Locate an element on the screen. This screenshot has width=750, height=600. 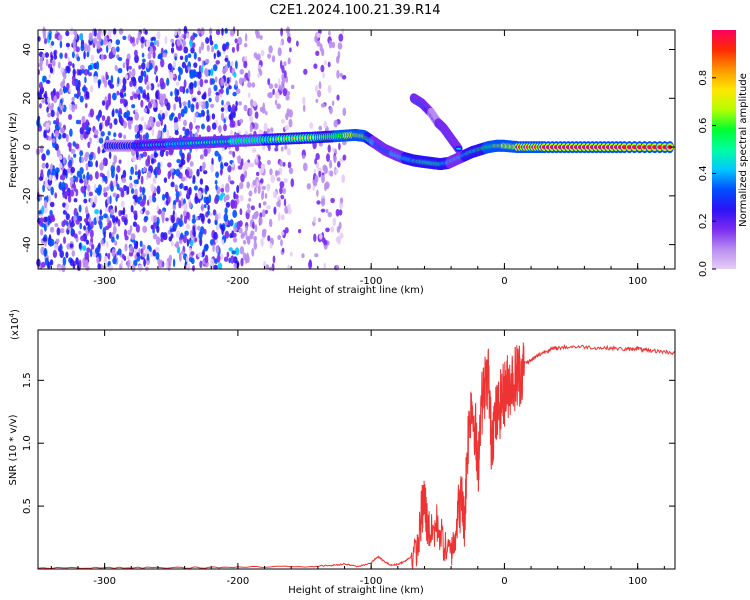
colorbar-tick-label: 0.8 is located at coordinates (703, 78).